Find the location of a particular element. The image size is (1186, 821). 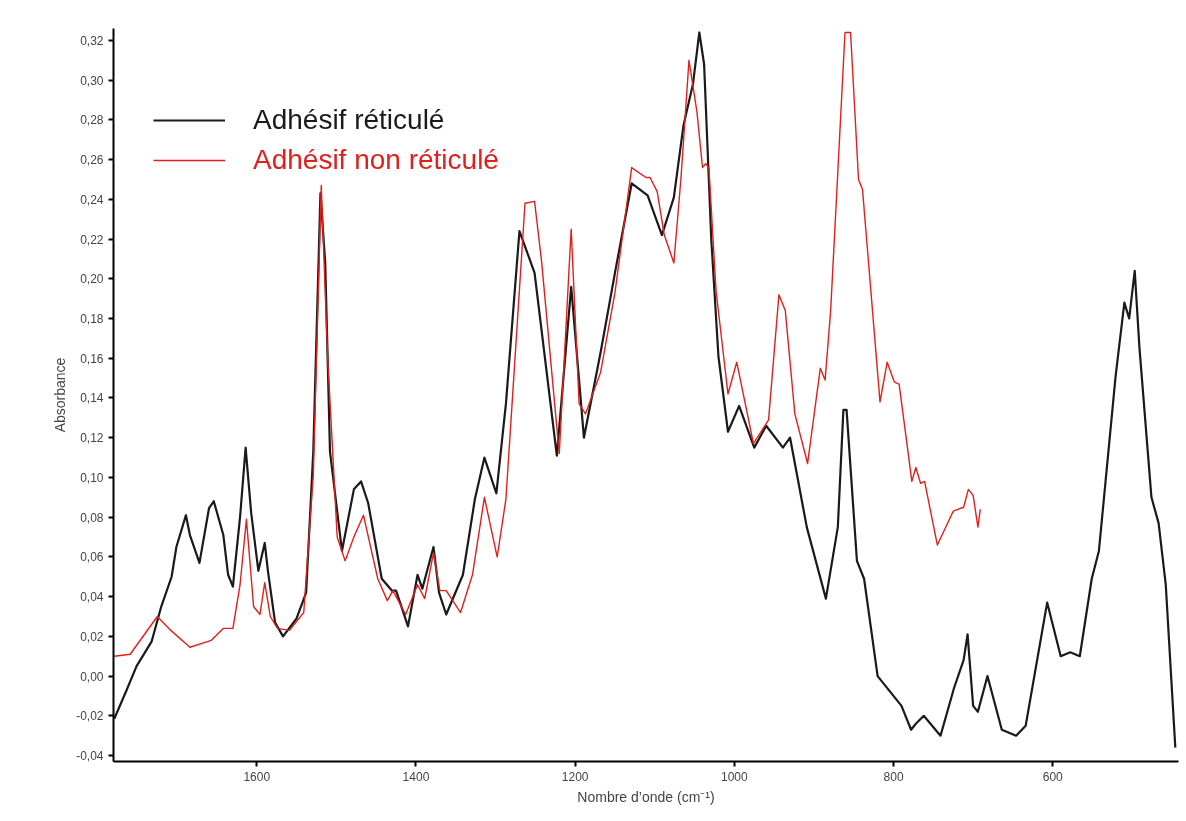

y-tick-label: 0,22 is located at coordinates (92, 239).